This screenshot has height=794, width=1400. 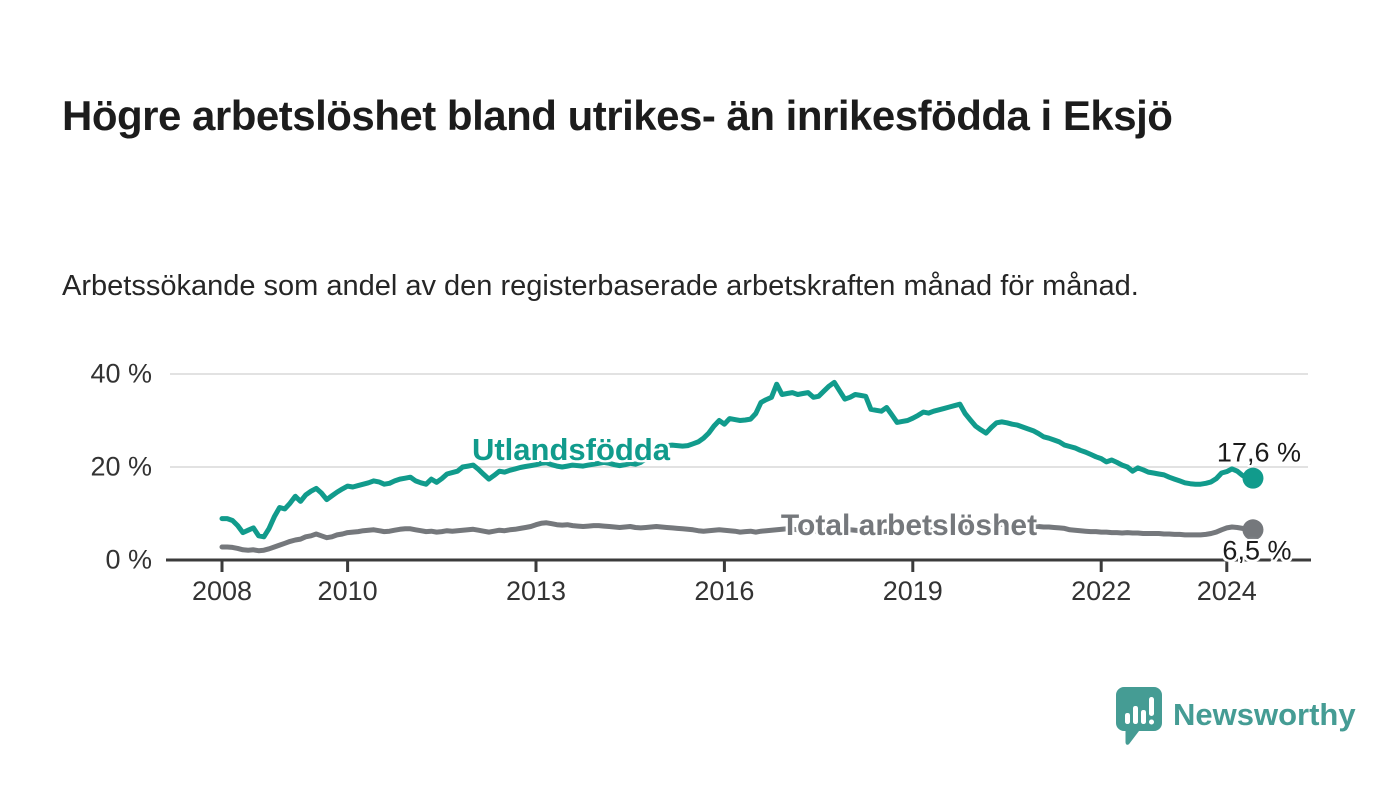 What do you see at coordinates (1257, 550) in the screenshot?
I see `end-value-label-total: 6,5 %` at bounding box center [1257, 550].